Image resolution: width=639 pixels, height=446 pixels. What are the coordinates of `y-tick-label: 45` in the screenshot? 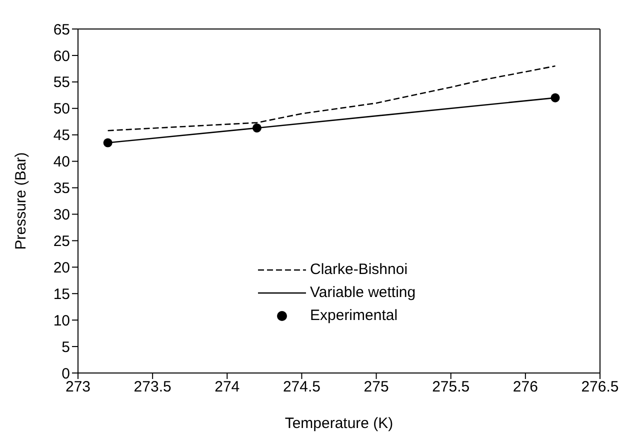 It's located at (61, 135).